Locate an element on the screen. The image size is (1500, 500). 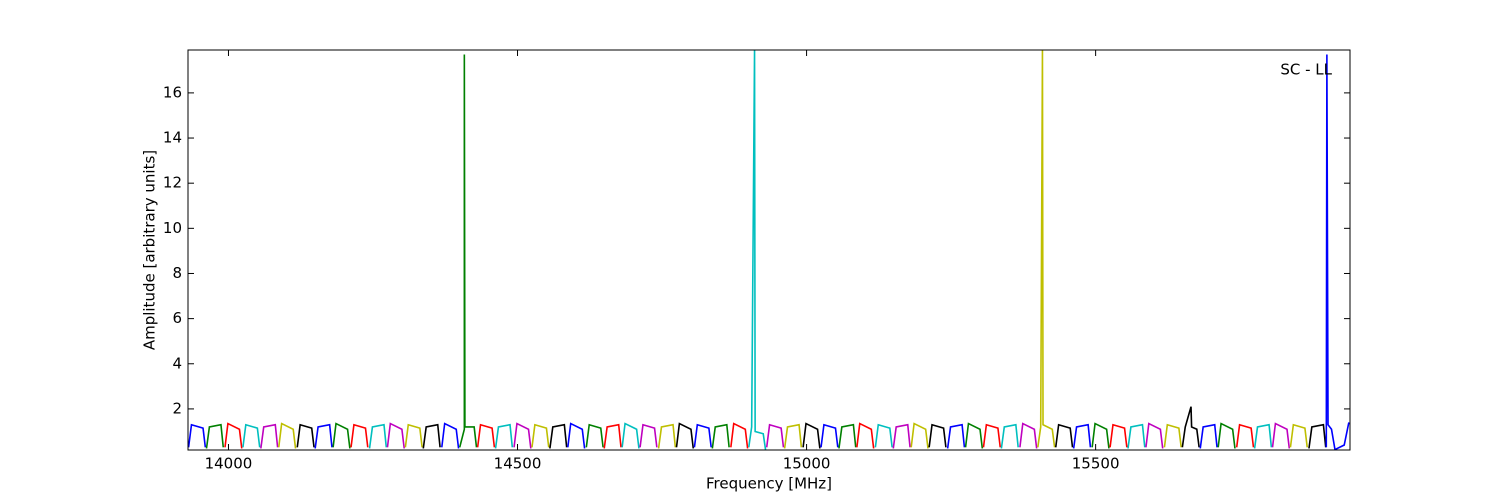
y-tick-label: 4 is located at coordinates (177, 363).